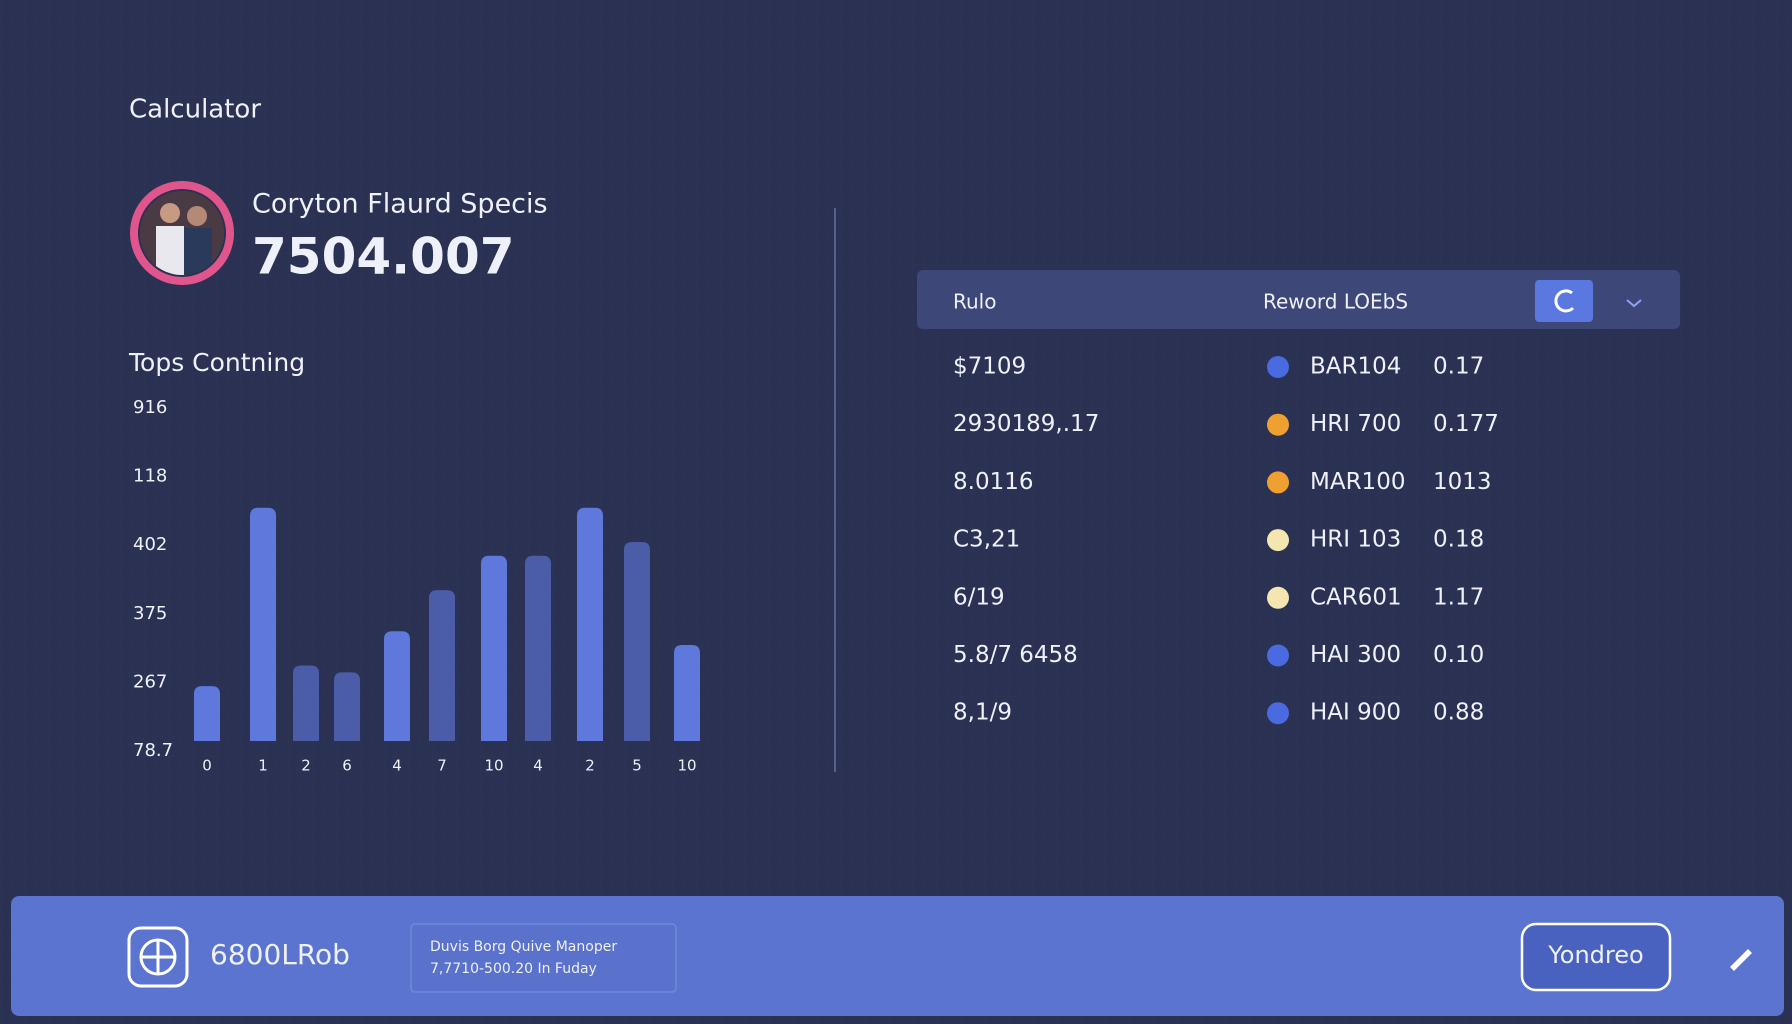 This screenshot has height=1024, width=1792. What do you see at coordinates (150, 407) in the screenshot?
I see `y-axis-label: 916` at bounding box center [150, 407].